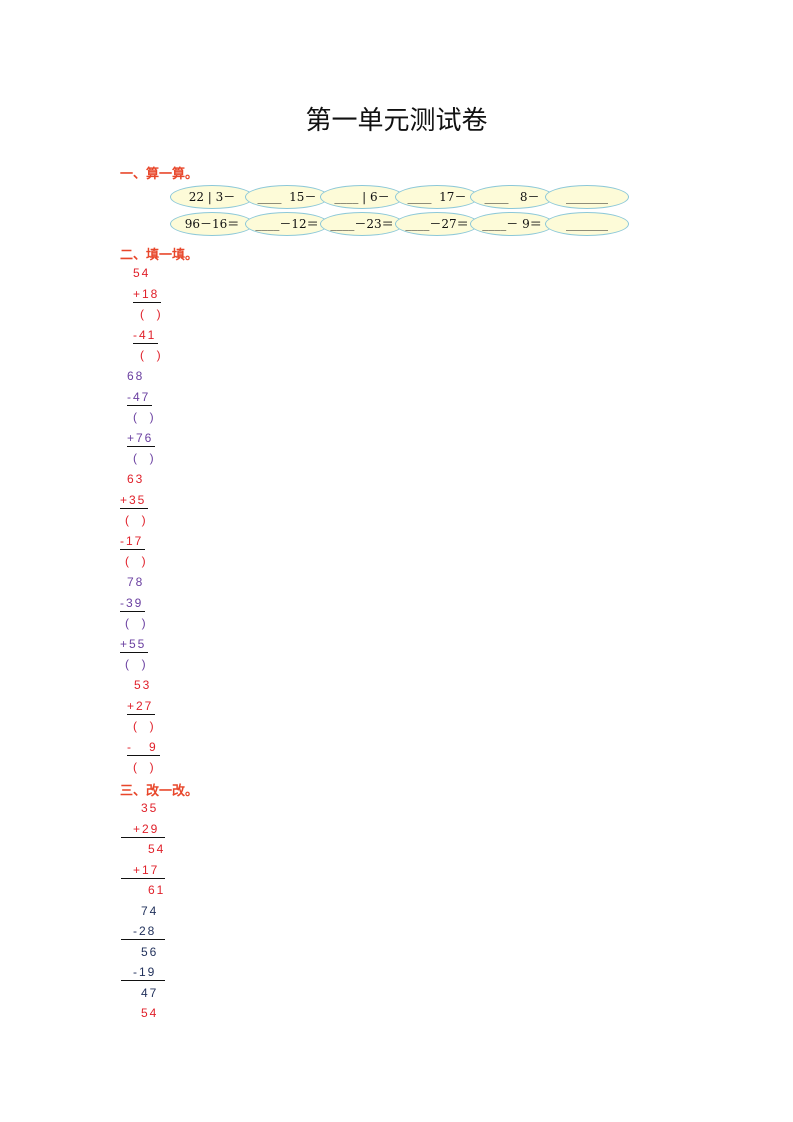 This screenshot has width=793, height=1122. I want to click on number-line: 53, so click(143, 685).